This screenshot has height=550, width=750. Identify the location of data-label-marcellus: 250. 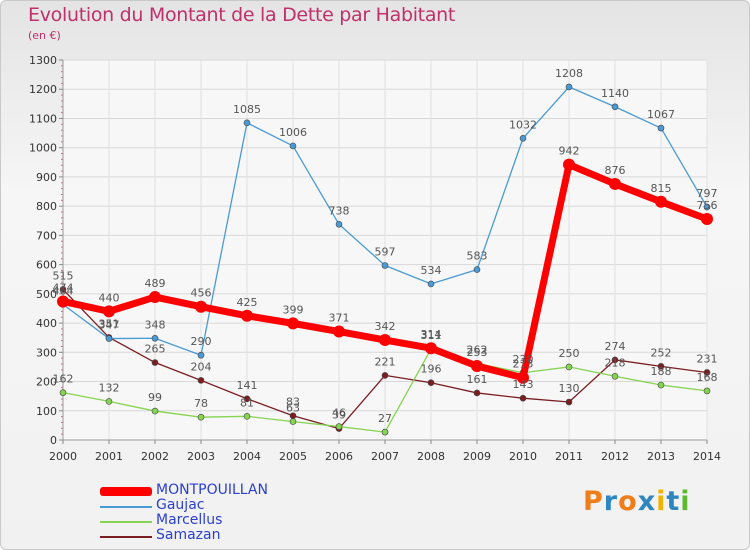
(569, 353).